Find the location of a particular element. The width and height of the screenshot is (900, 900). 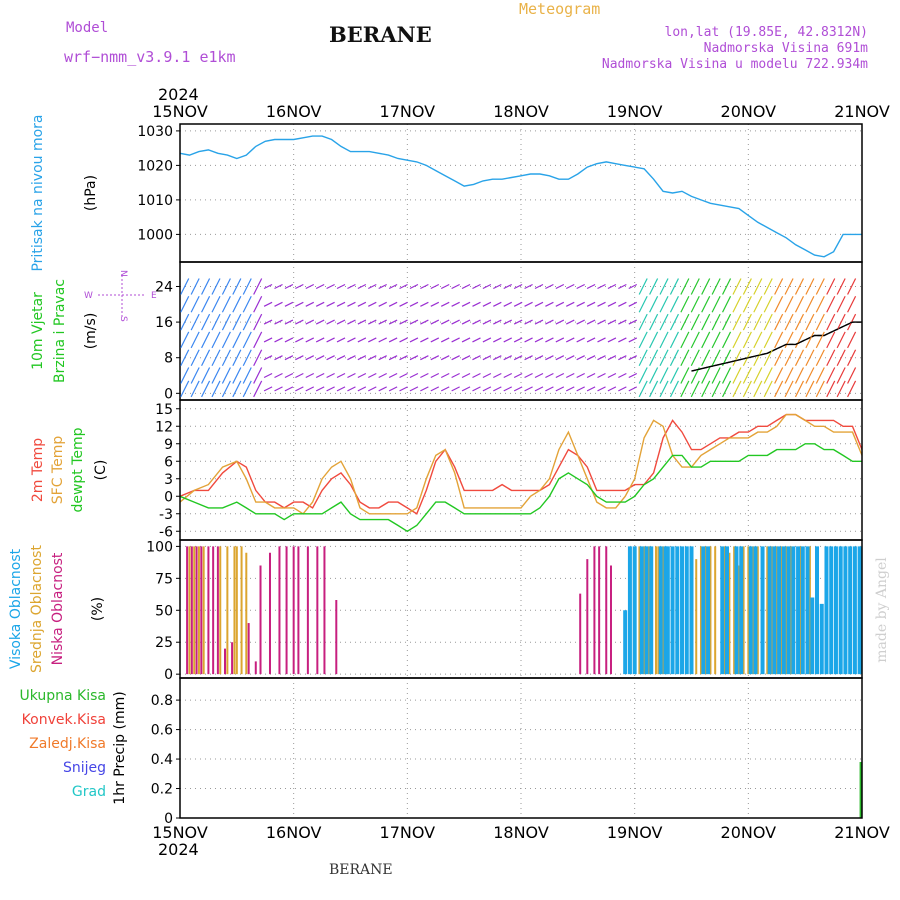

wind-axis-title-2: Brzina i Pravac is located at coordinates (60, 331).